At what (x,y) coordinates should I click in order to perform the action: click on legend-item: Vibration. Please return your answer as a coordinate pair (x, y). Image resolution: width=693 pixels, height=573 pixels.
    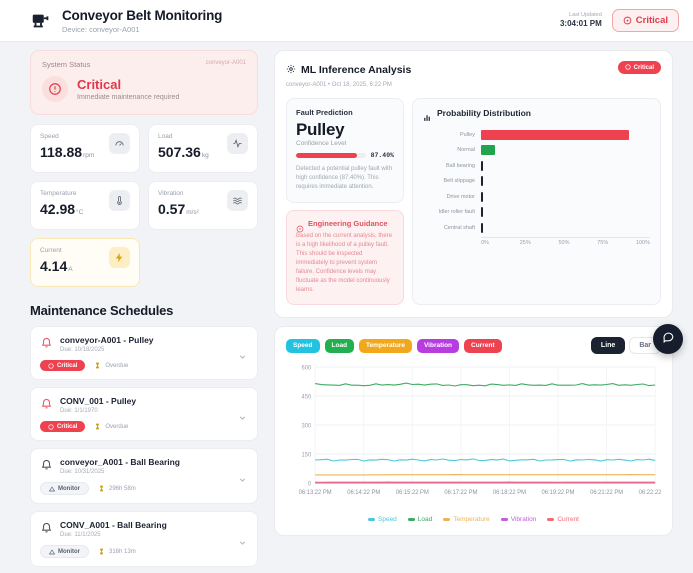
    Looking at the image, I should click on (518, 519).